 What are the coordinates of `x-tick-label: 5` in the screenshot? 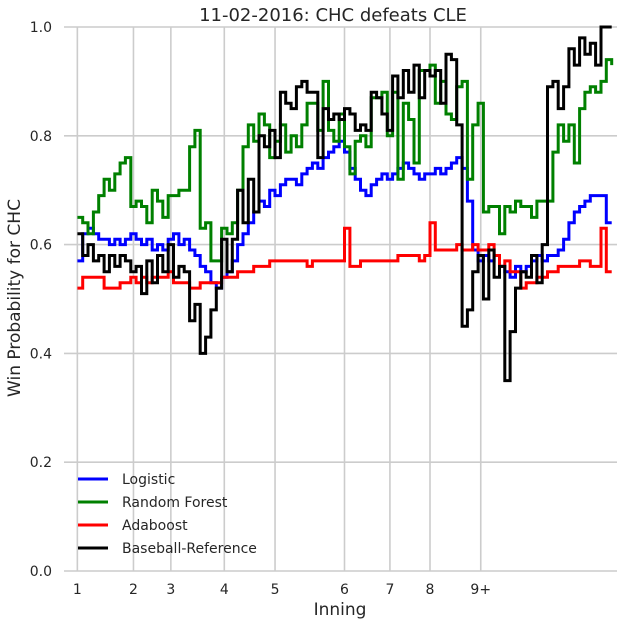 It's located at (275, 590).